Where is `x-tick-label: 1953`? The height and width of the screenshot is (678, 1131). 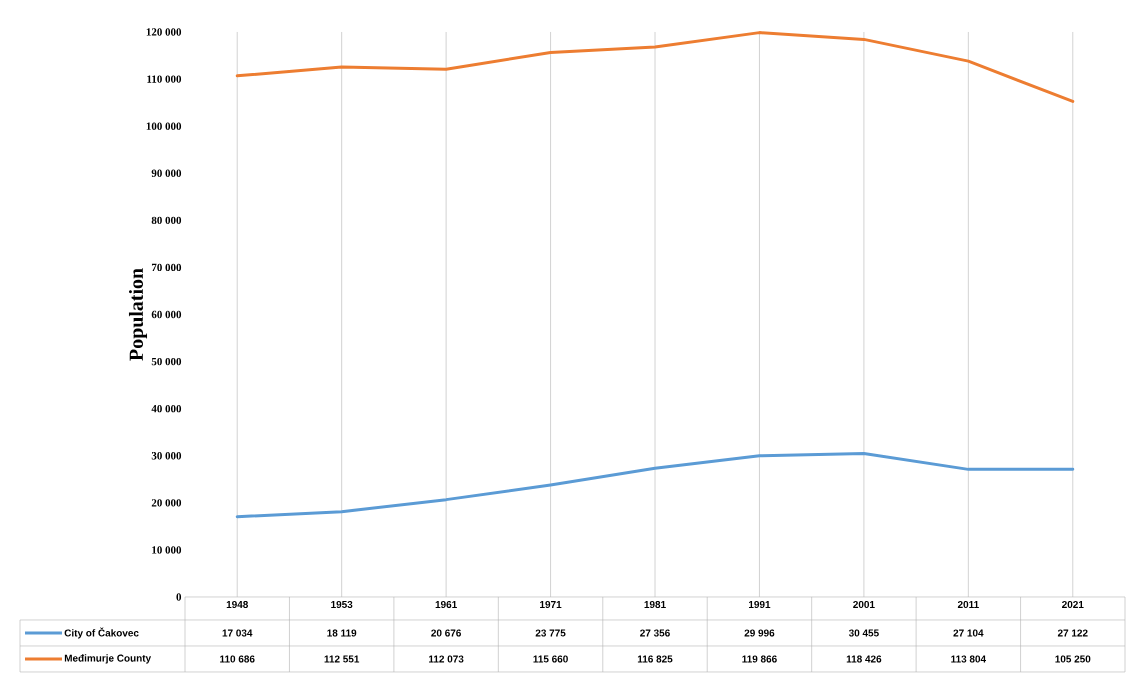 x-tick-label: 1953 is located at coordinates (342, 604).